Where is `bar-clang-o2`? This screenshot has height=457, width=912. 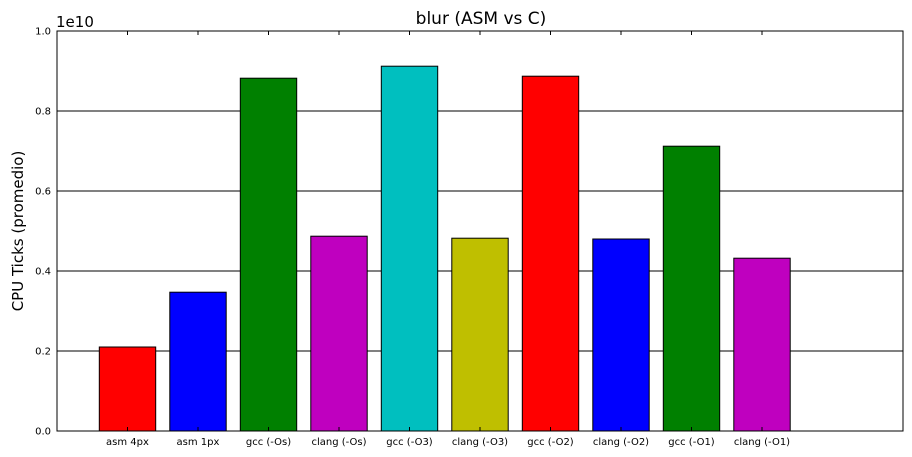
bar-clang-o2 is located at coordinates (621, 335).